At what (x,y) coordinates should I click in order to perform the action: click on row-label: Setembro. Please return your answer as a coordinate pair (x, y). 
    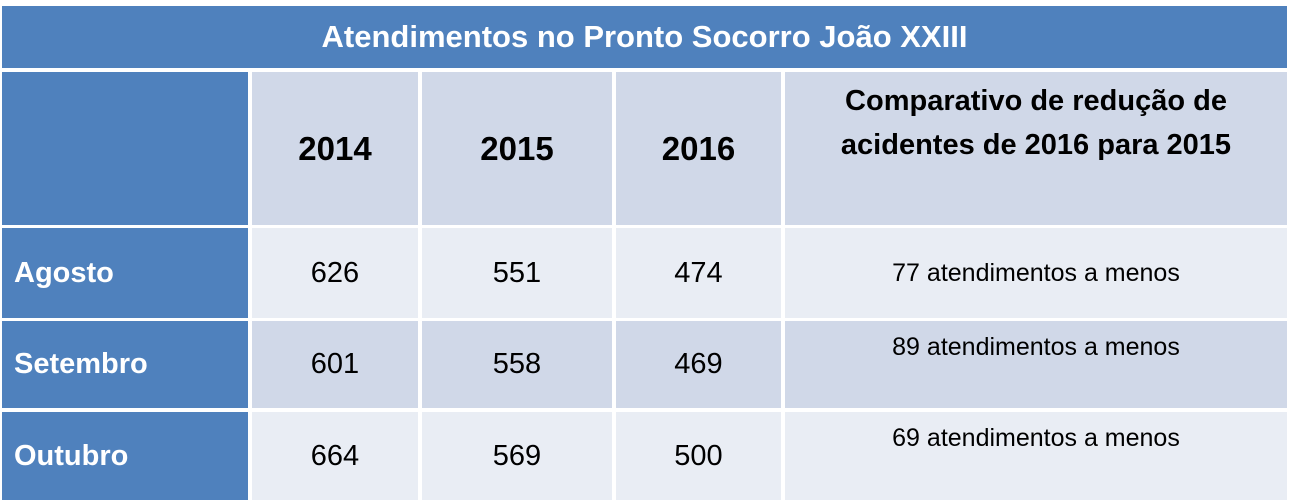
    Looking at the image, I should click on (125, 364).